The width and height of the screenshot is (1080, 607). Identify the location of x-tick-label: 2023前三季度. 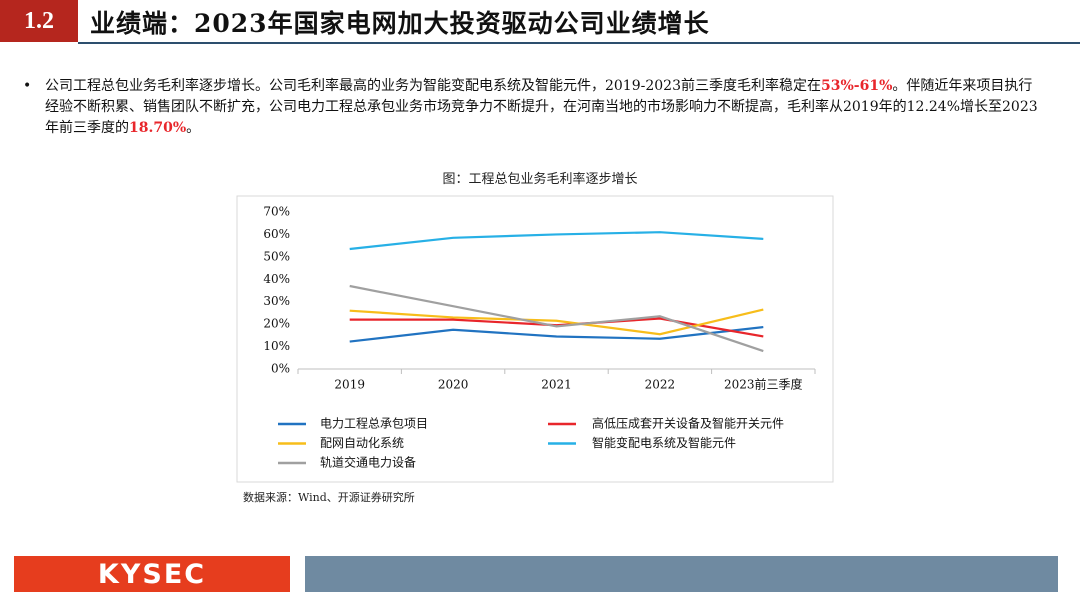
(763, 384).